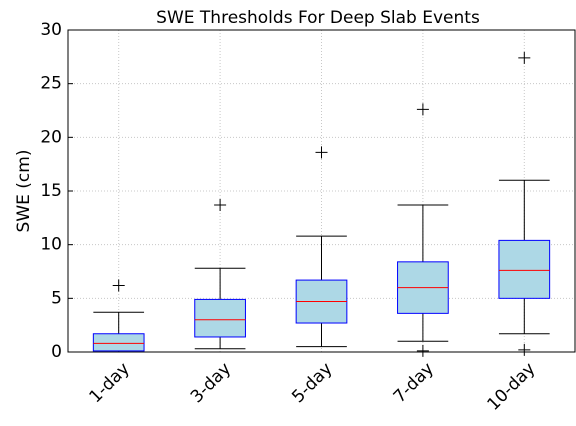 This screenshot has height=426, width=576. What do you see at coordinates (56, 352) in the screenshot?
I see `y-tick-label: 0` at bounding box center [56, 352].